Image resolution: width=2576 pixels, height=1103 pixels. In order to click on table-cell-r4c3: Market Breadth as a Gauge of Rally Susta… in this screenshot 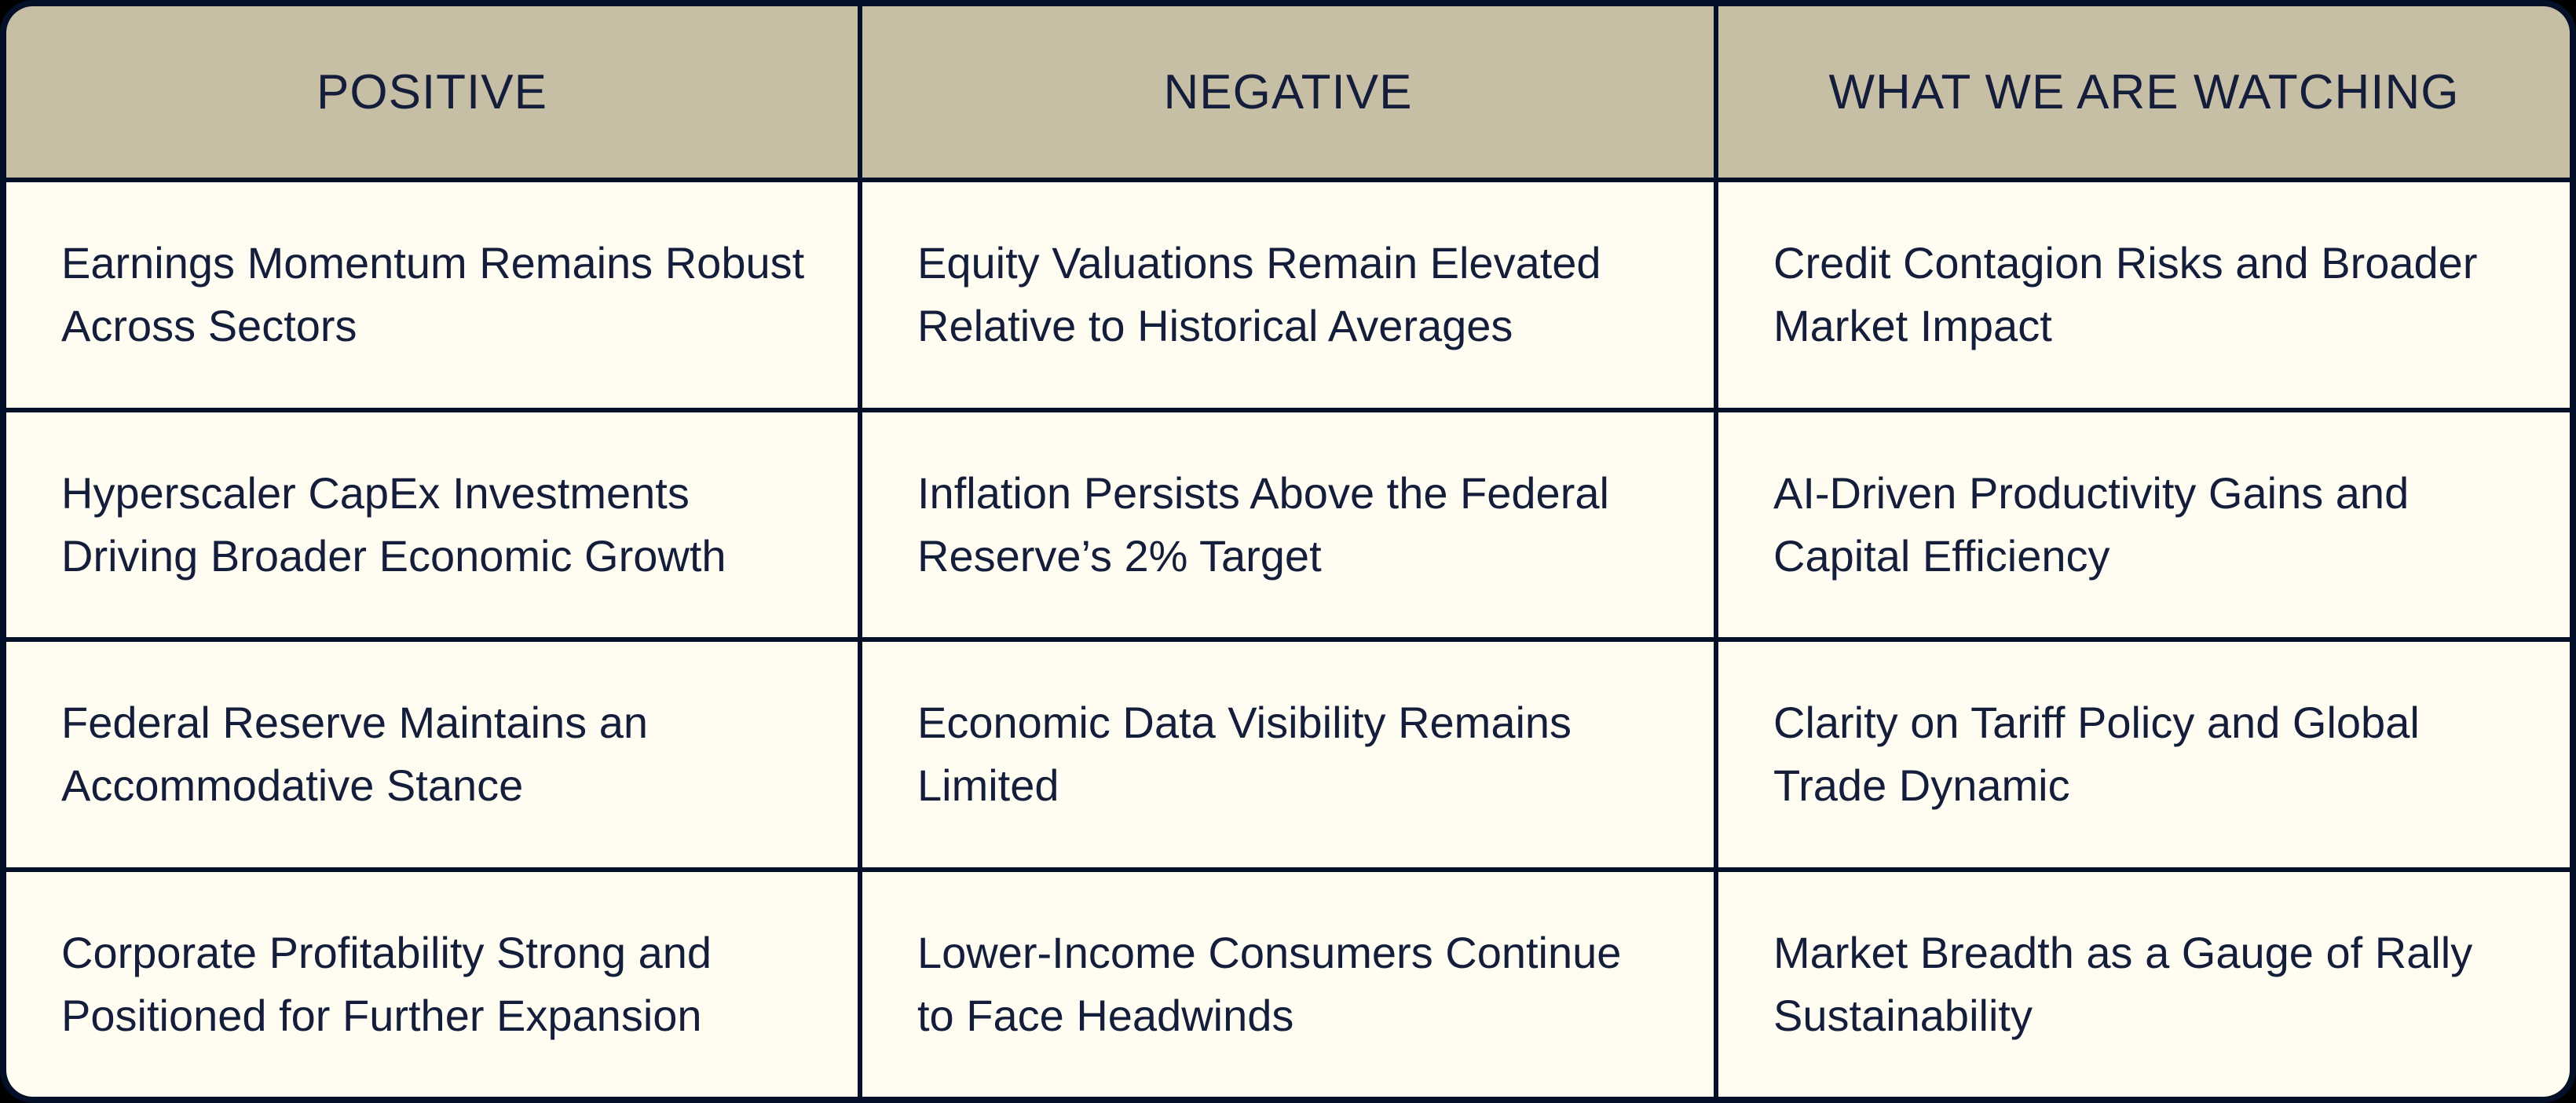, I will do `click(2144, 984)`.